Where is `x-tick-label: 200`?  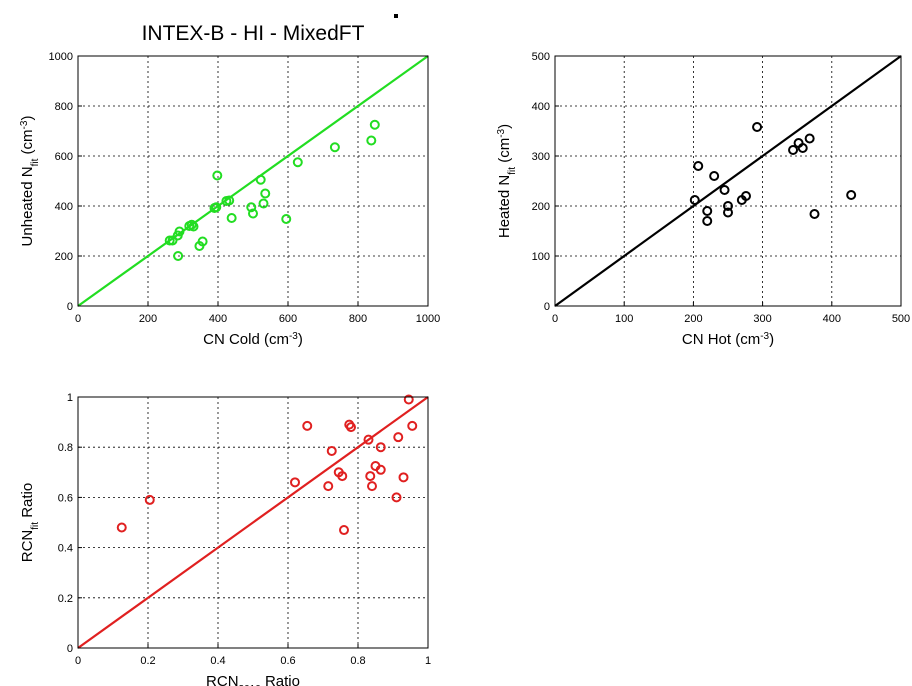
x-tick-label: 200 is located at coordinates (148, 319).